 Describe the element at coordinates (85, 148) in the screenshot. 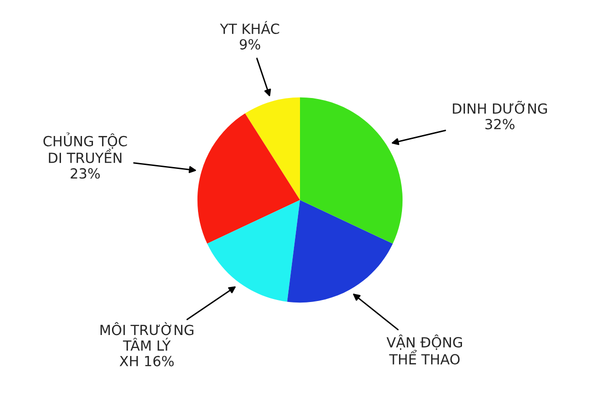

I see `slice-label: CHỦNG TỘC DI TRUYỀN` at that location.